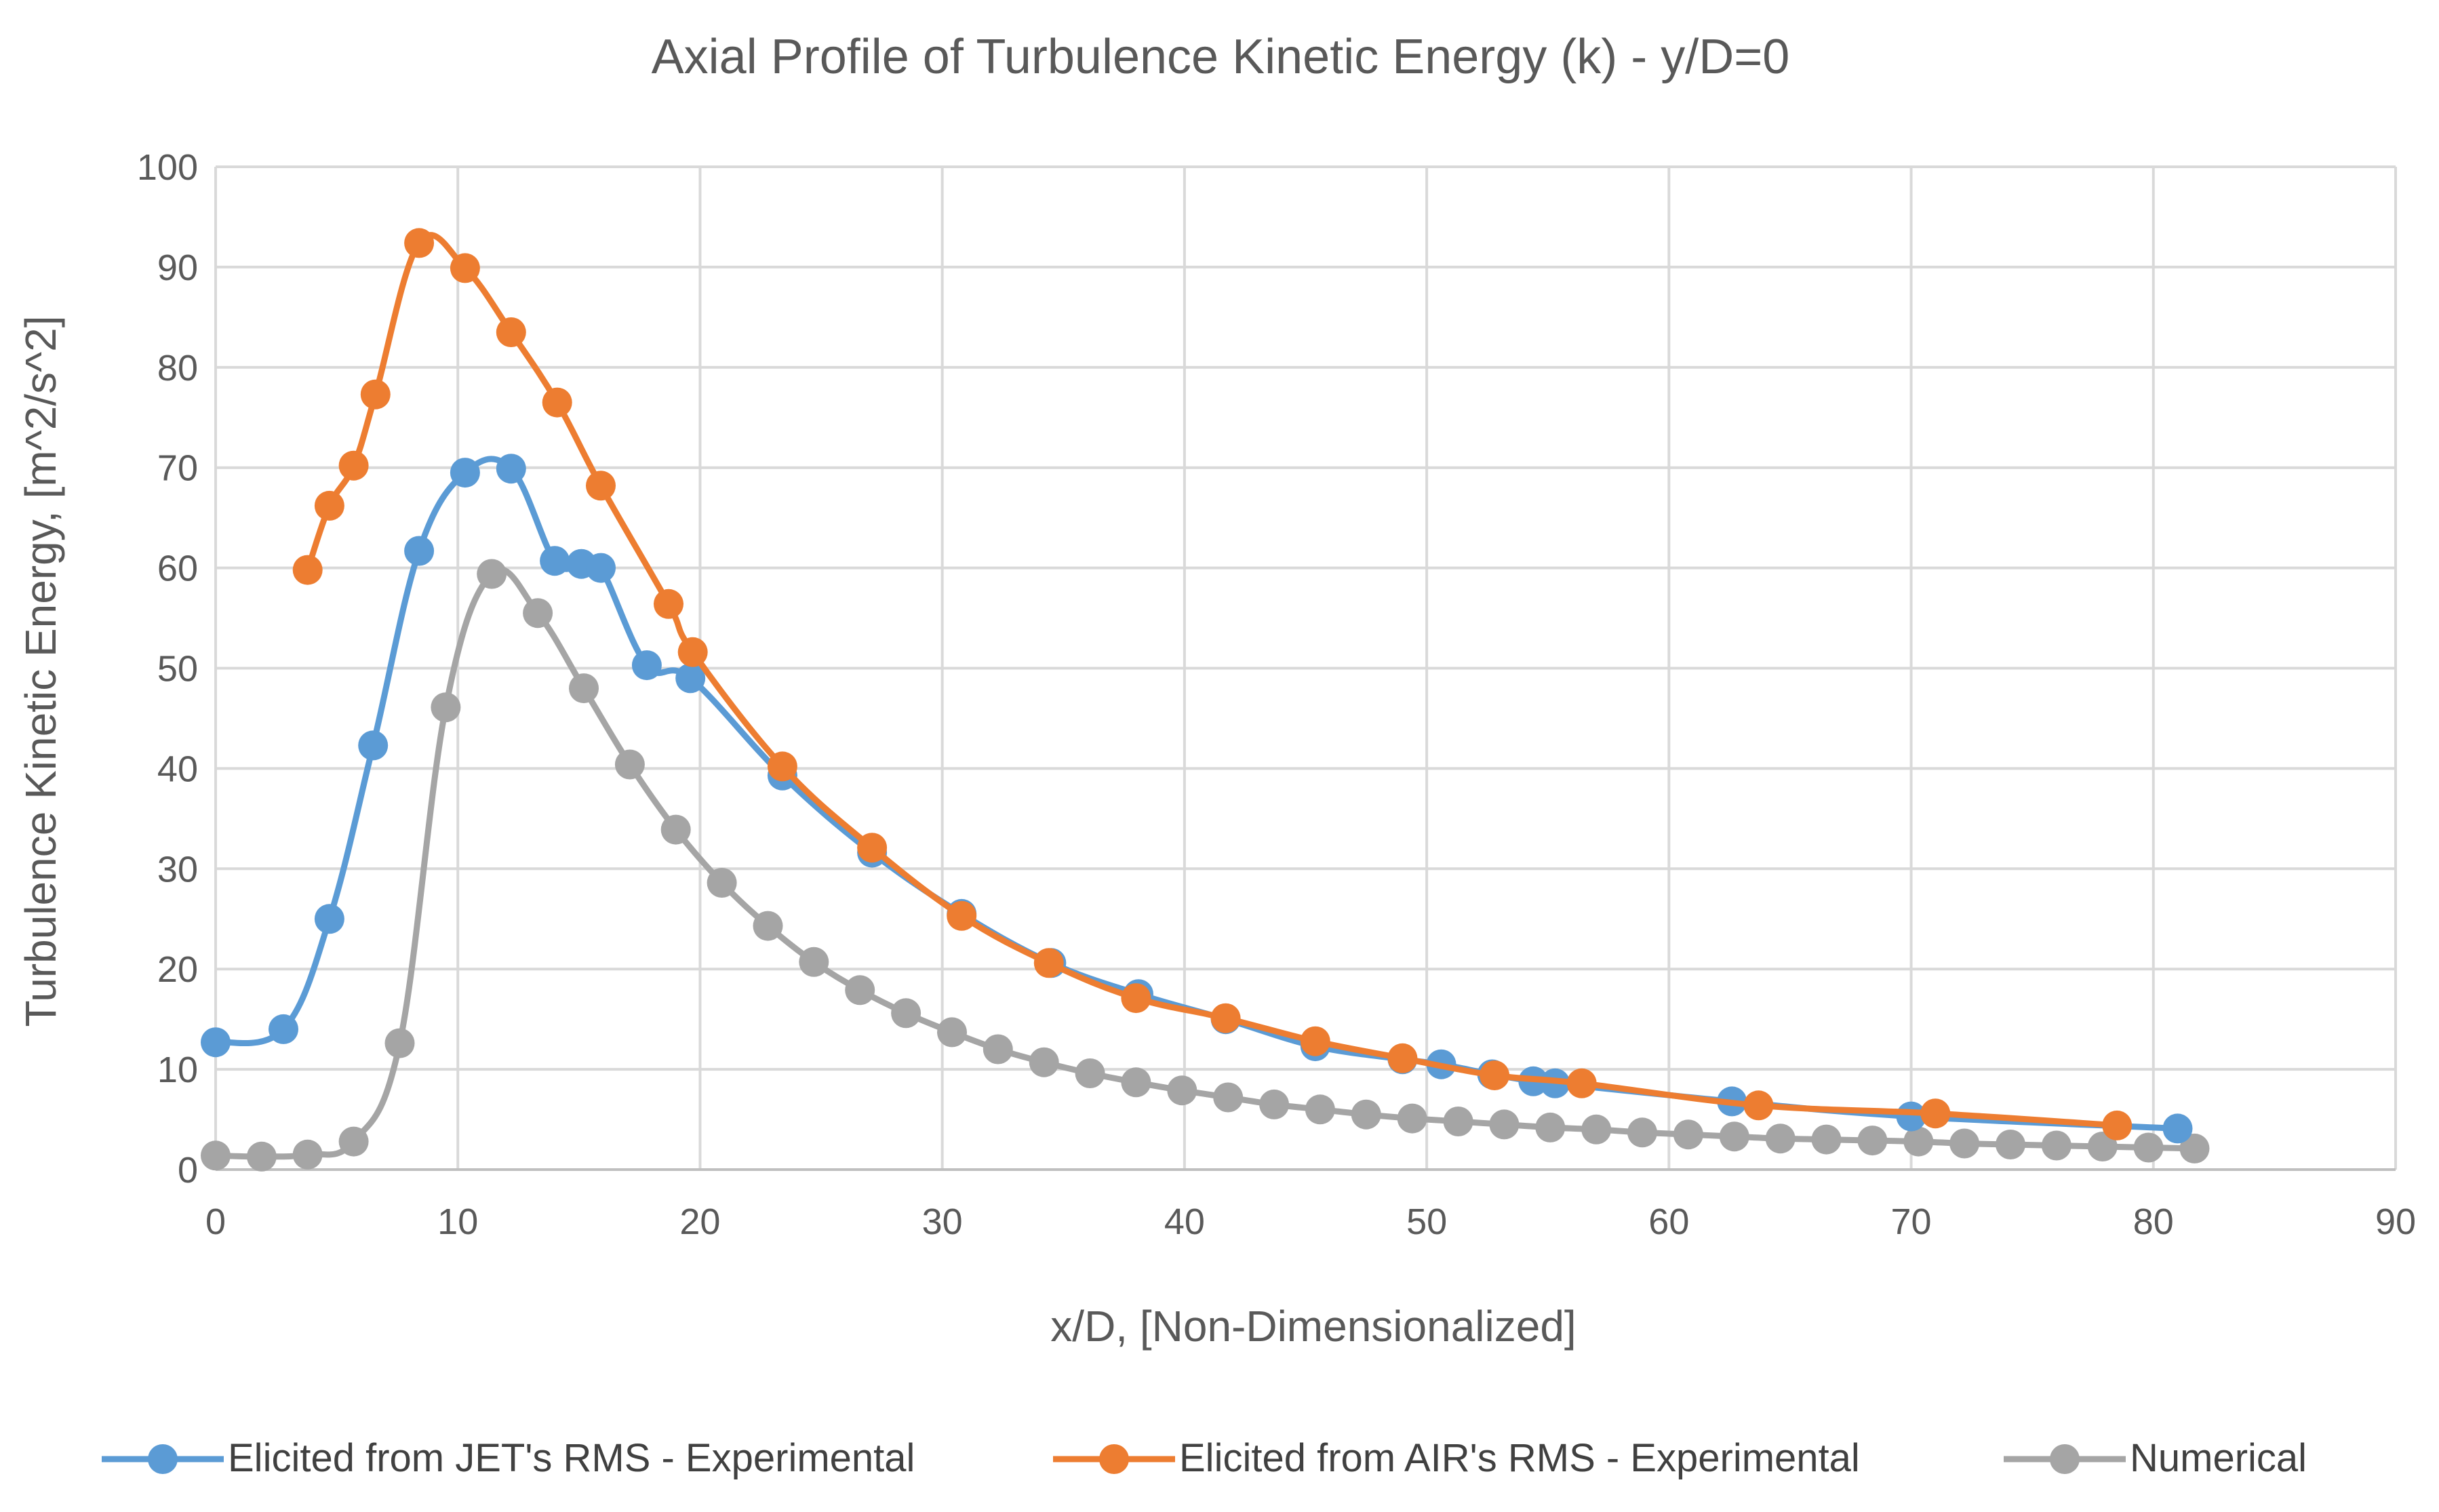  What do you see at coordinates (2153, 1221) in the screenshot?
I see `x-tick-label: 80` at bounding box center [2153, 1221].